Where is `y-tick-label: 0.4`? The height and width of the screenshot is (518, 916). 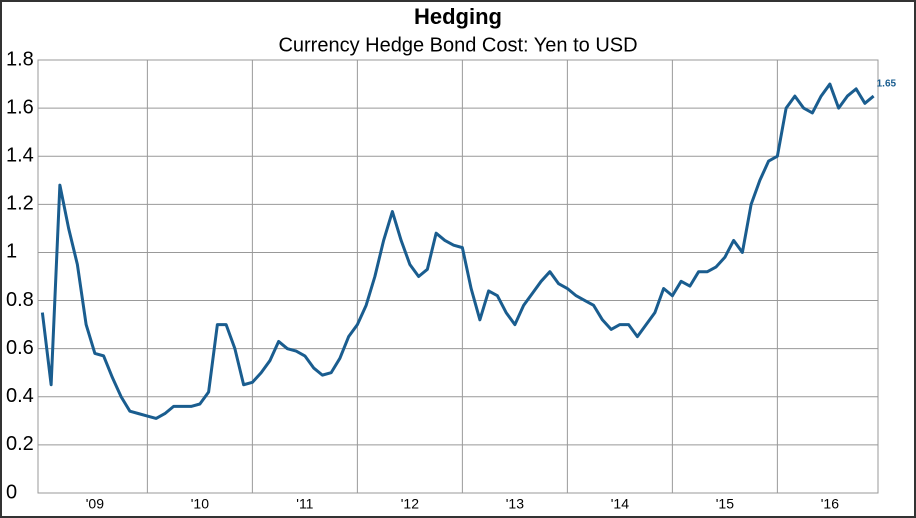
y-tick-label: 0.4 is located at coordinates (20, 396).